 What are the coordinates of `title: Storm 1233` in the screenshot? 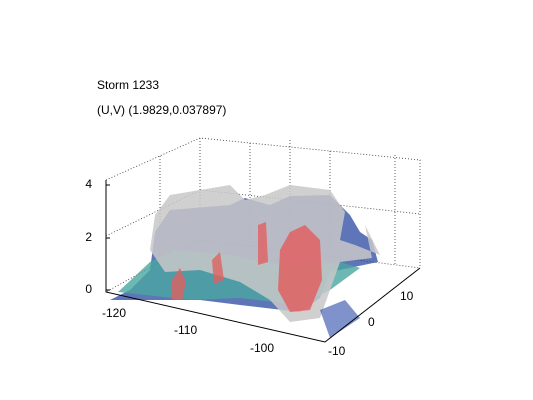 It's located at (128, 85).